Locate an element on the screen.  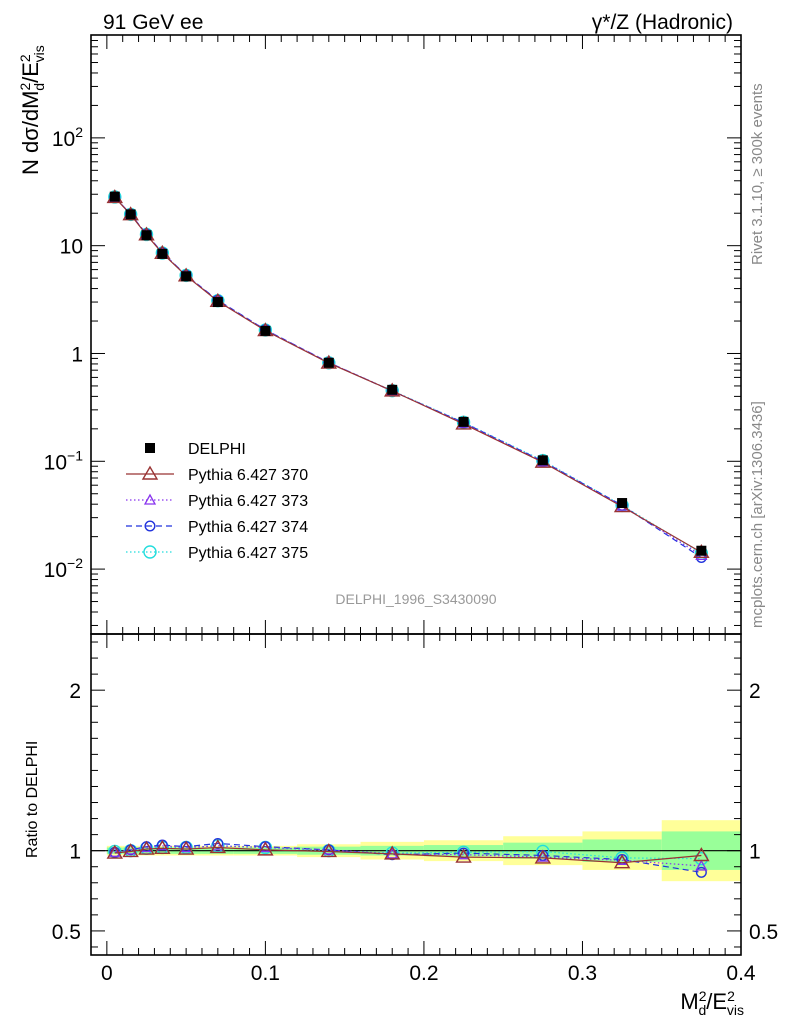
legend-marker-p373 is located at coordinates (150, 499).